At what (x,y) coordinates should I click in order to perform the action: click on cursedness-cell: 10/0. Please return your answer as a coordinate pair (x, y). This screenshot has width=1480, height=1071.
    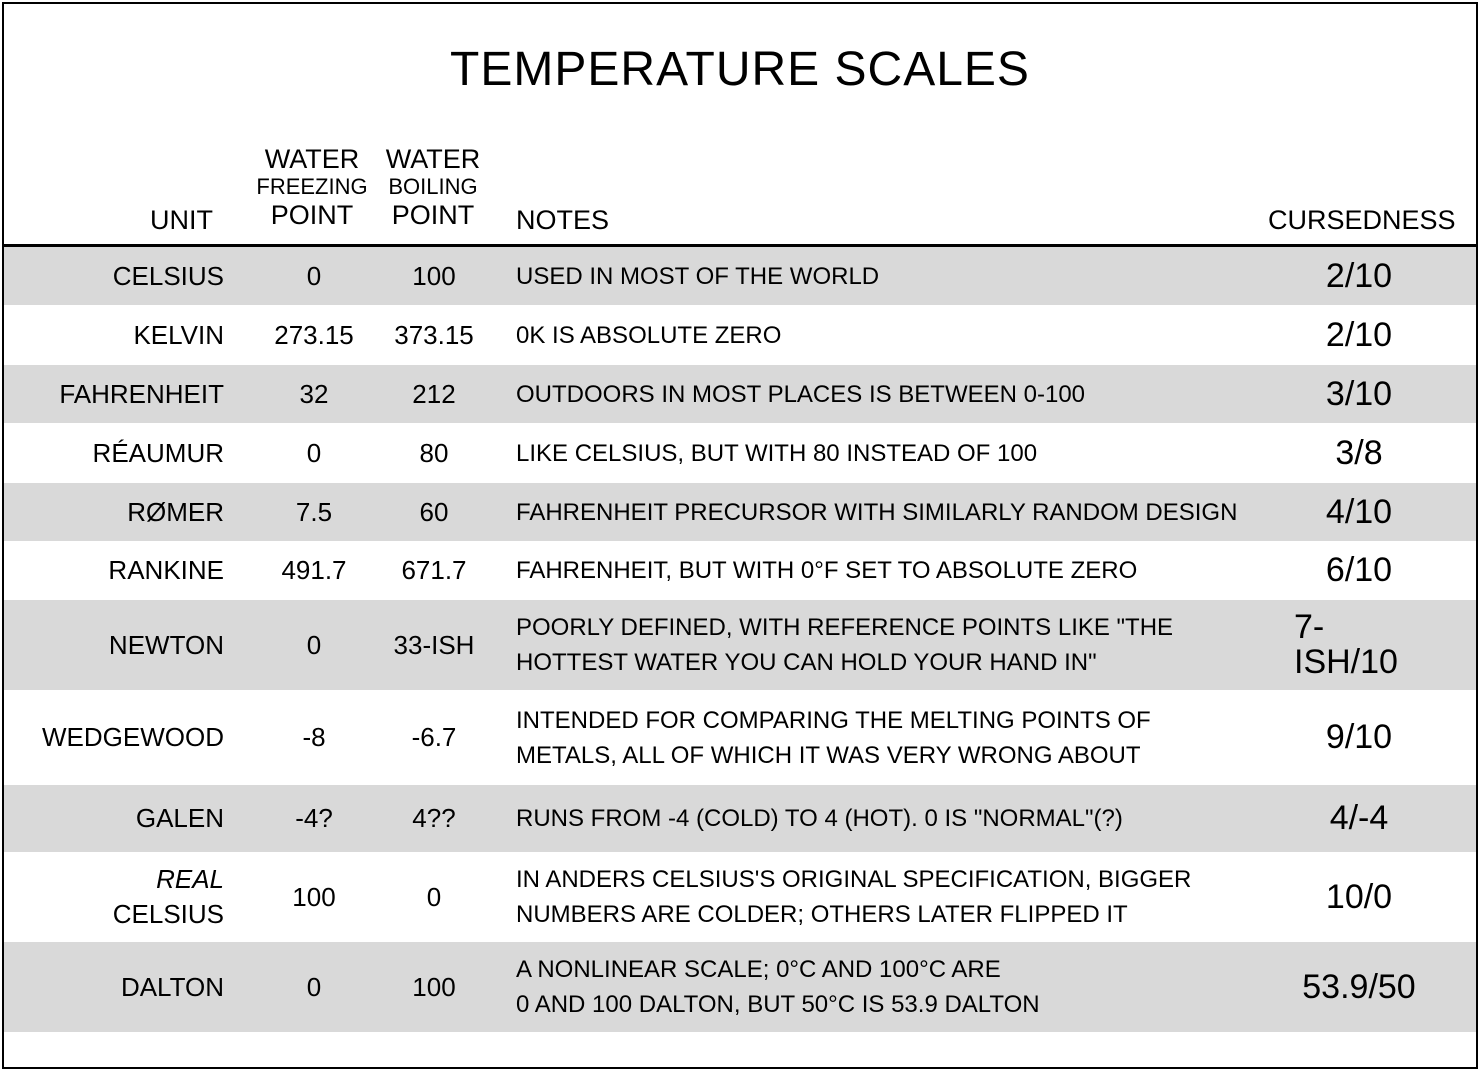
    Looking at the image, I should click on (1359, 897).